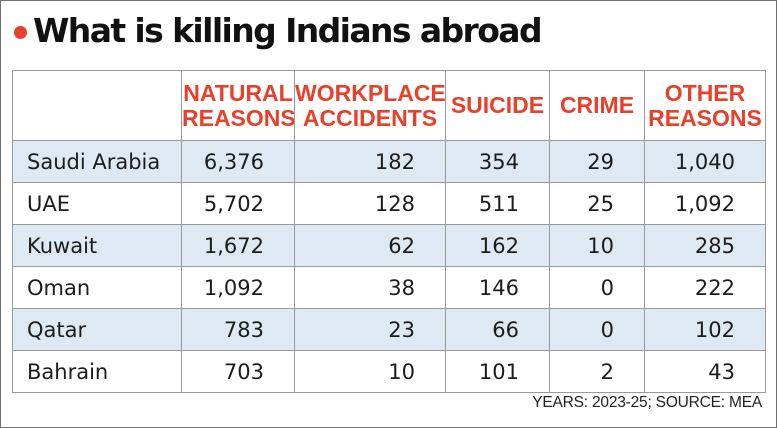 The image size is (777, 428). What do you see at coordinates (705, 329) in the screenshot?
I see `table-cell: 102` at bounding box center [705, 329].